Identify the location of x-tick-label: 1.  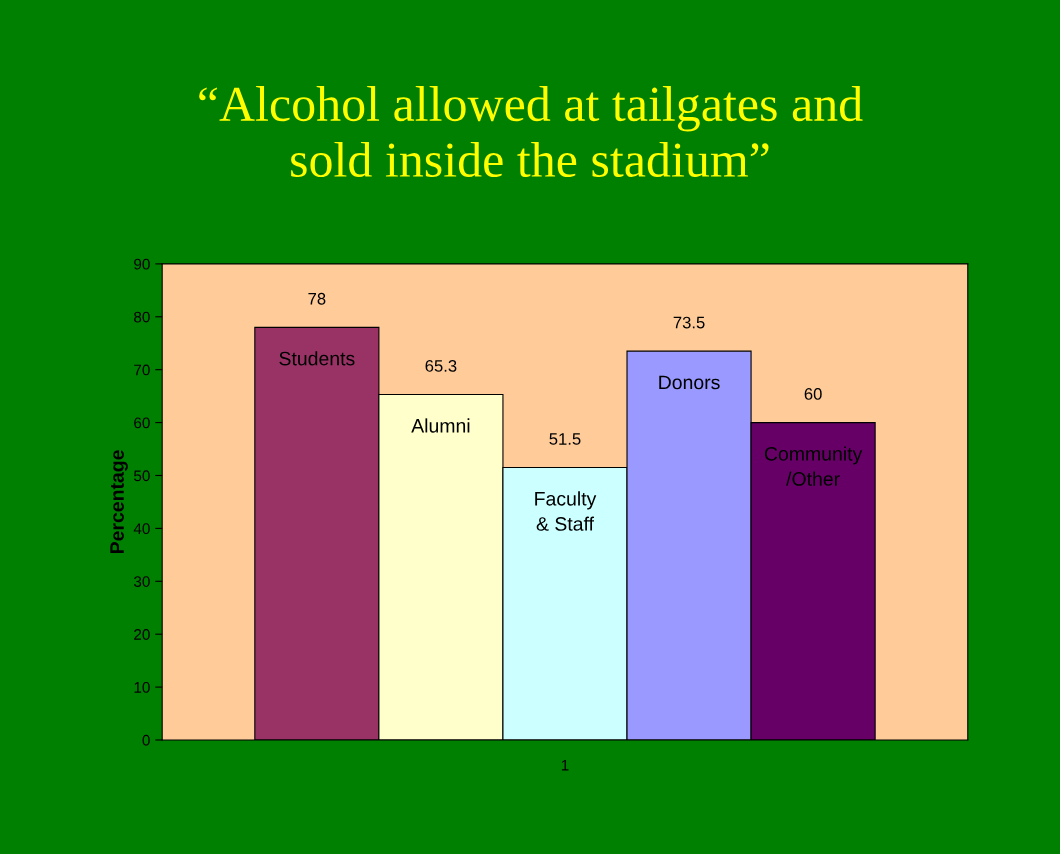
(565, 765).